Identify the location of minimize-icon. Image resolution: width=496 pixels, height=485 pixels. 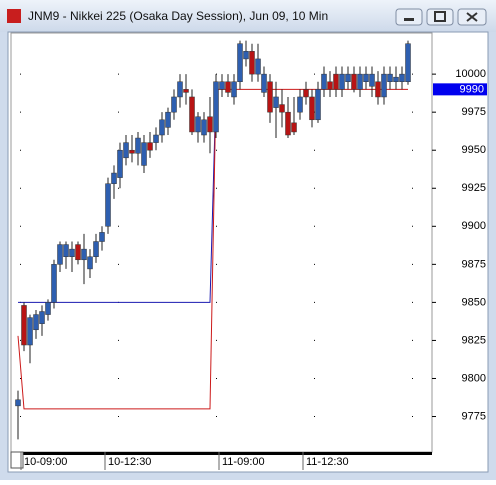
(409, 19).